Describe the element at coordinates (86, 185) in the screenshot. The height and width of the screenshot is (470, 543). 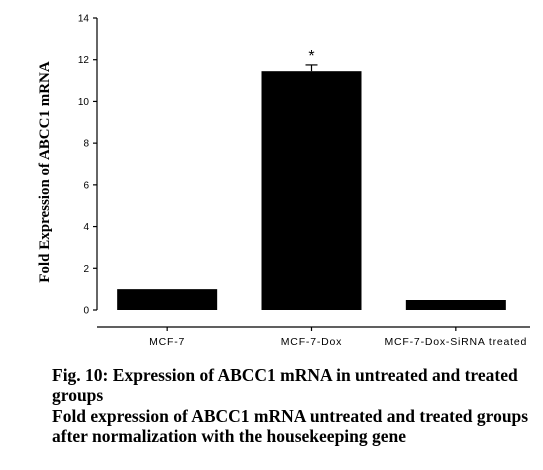
I see `y-tick-label: 6` at that location.